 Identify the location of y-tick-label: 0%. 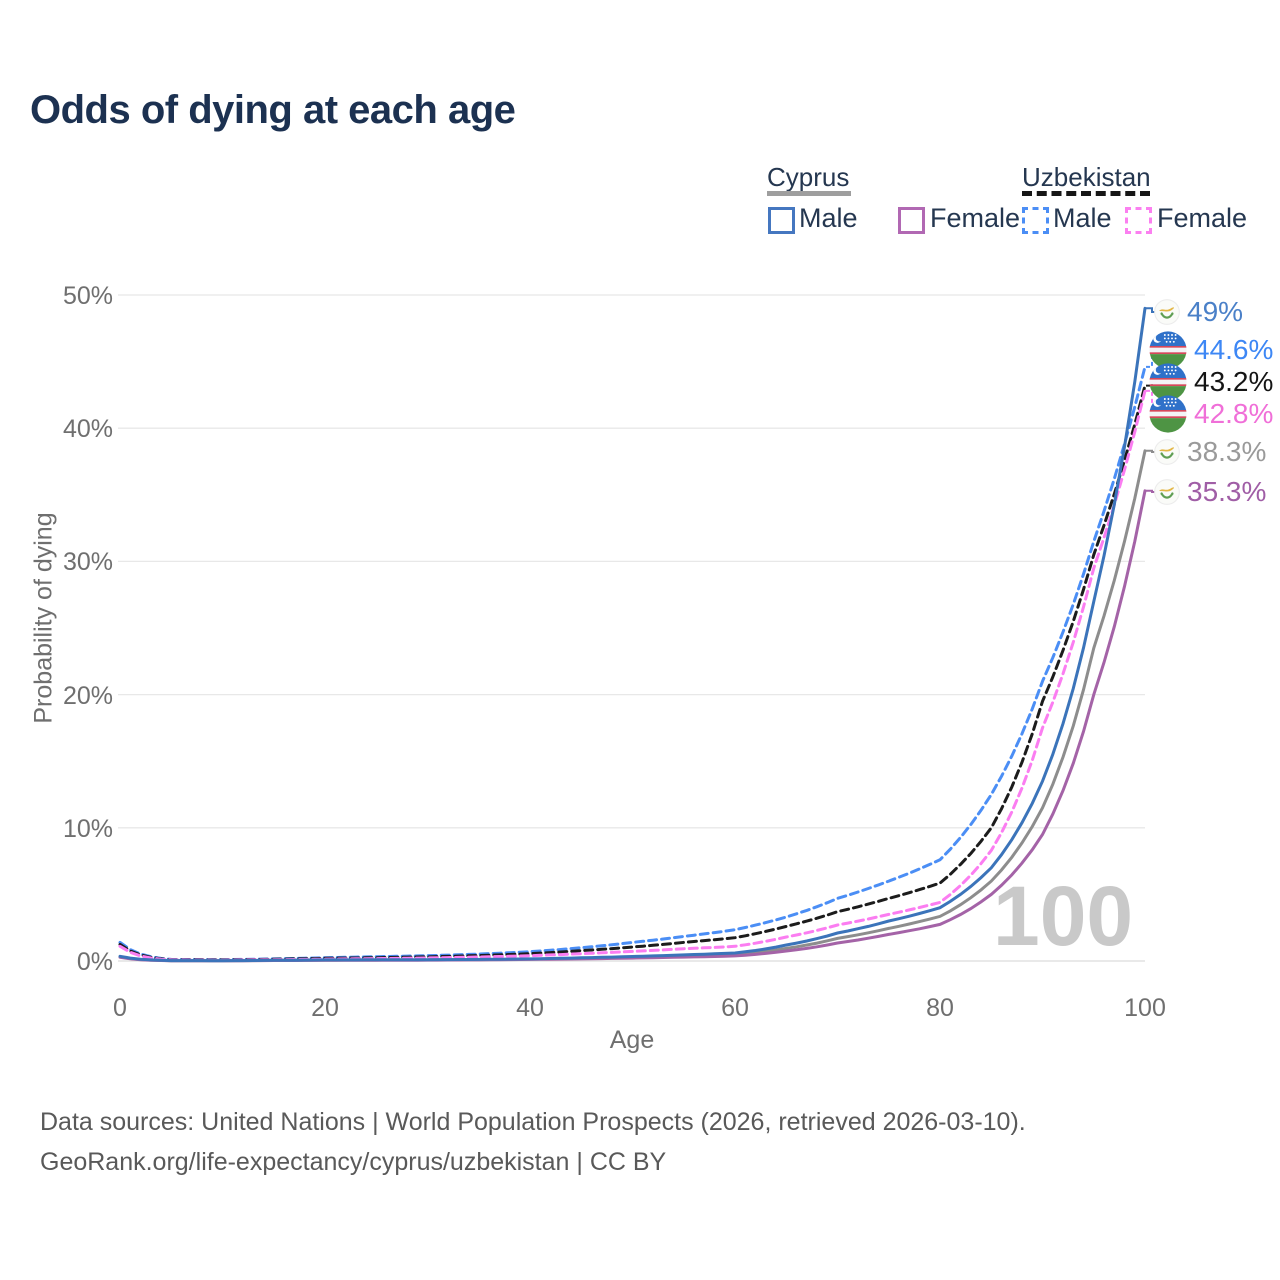
(94, 962).